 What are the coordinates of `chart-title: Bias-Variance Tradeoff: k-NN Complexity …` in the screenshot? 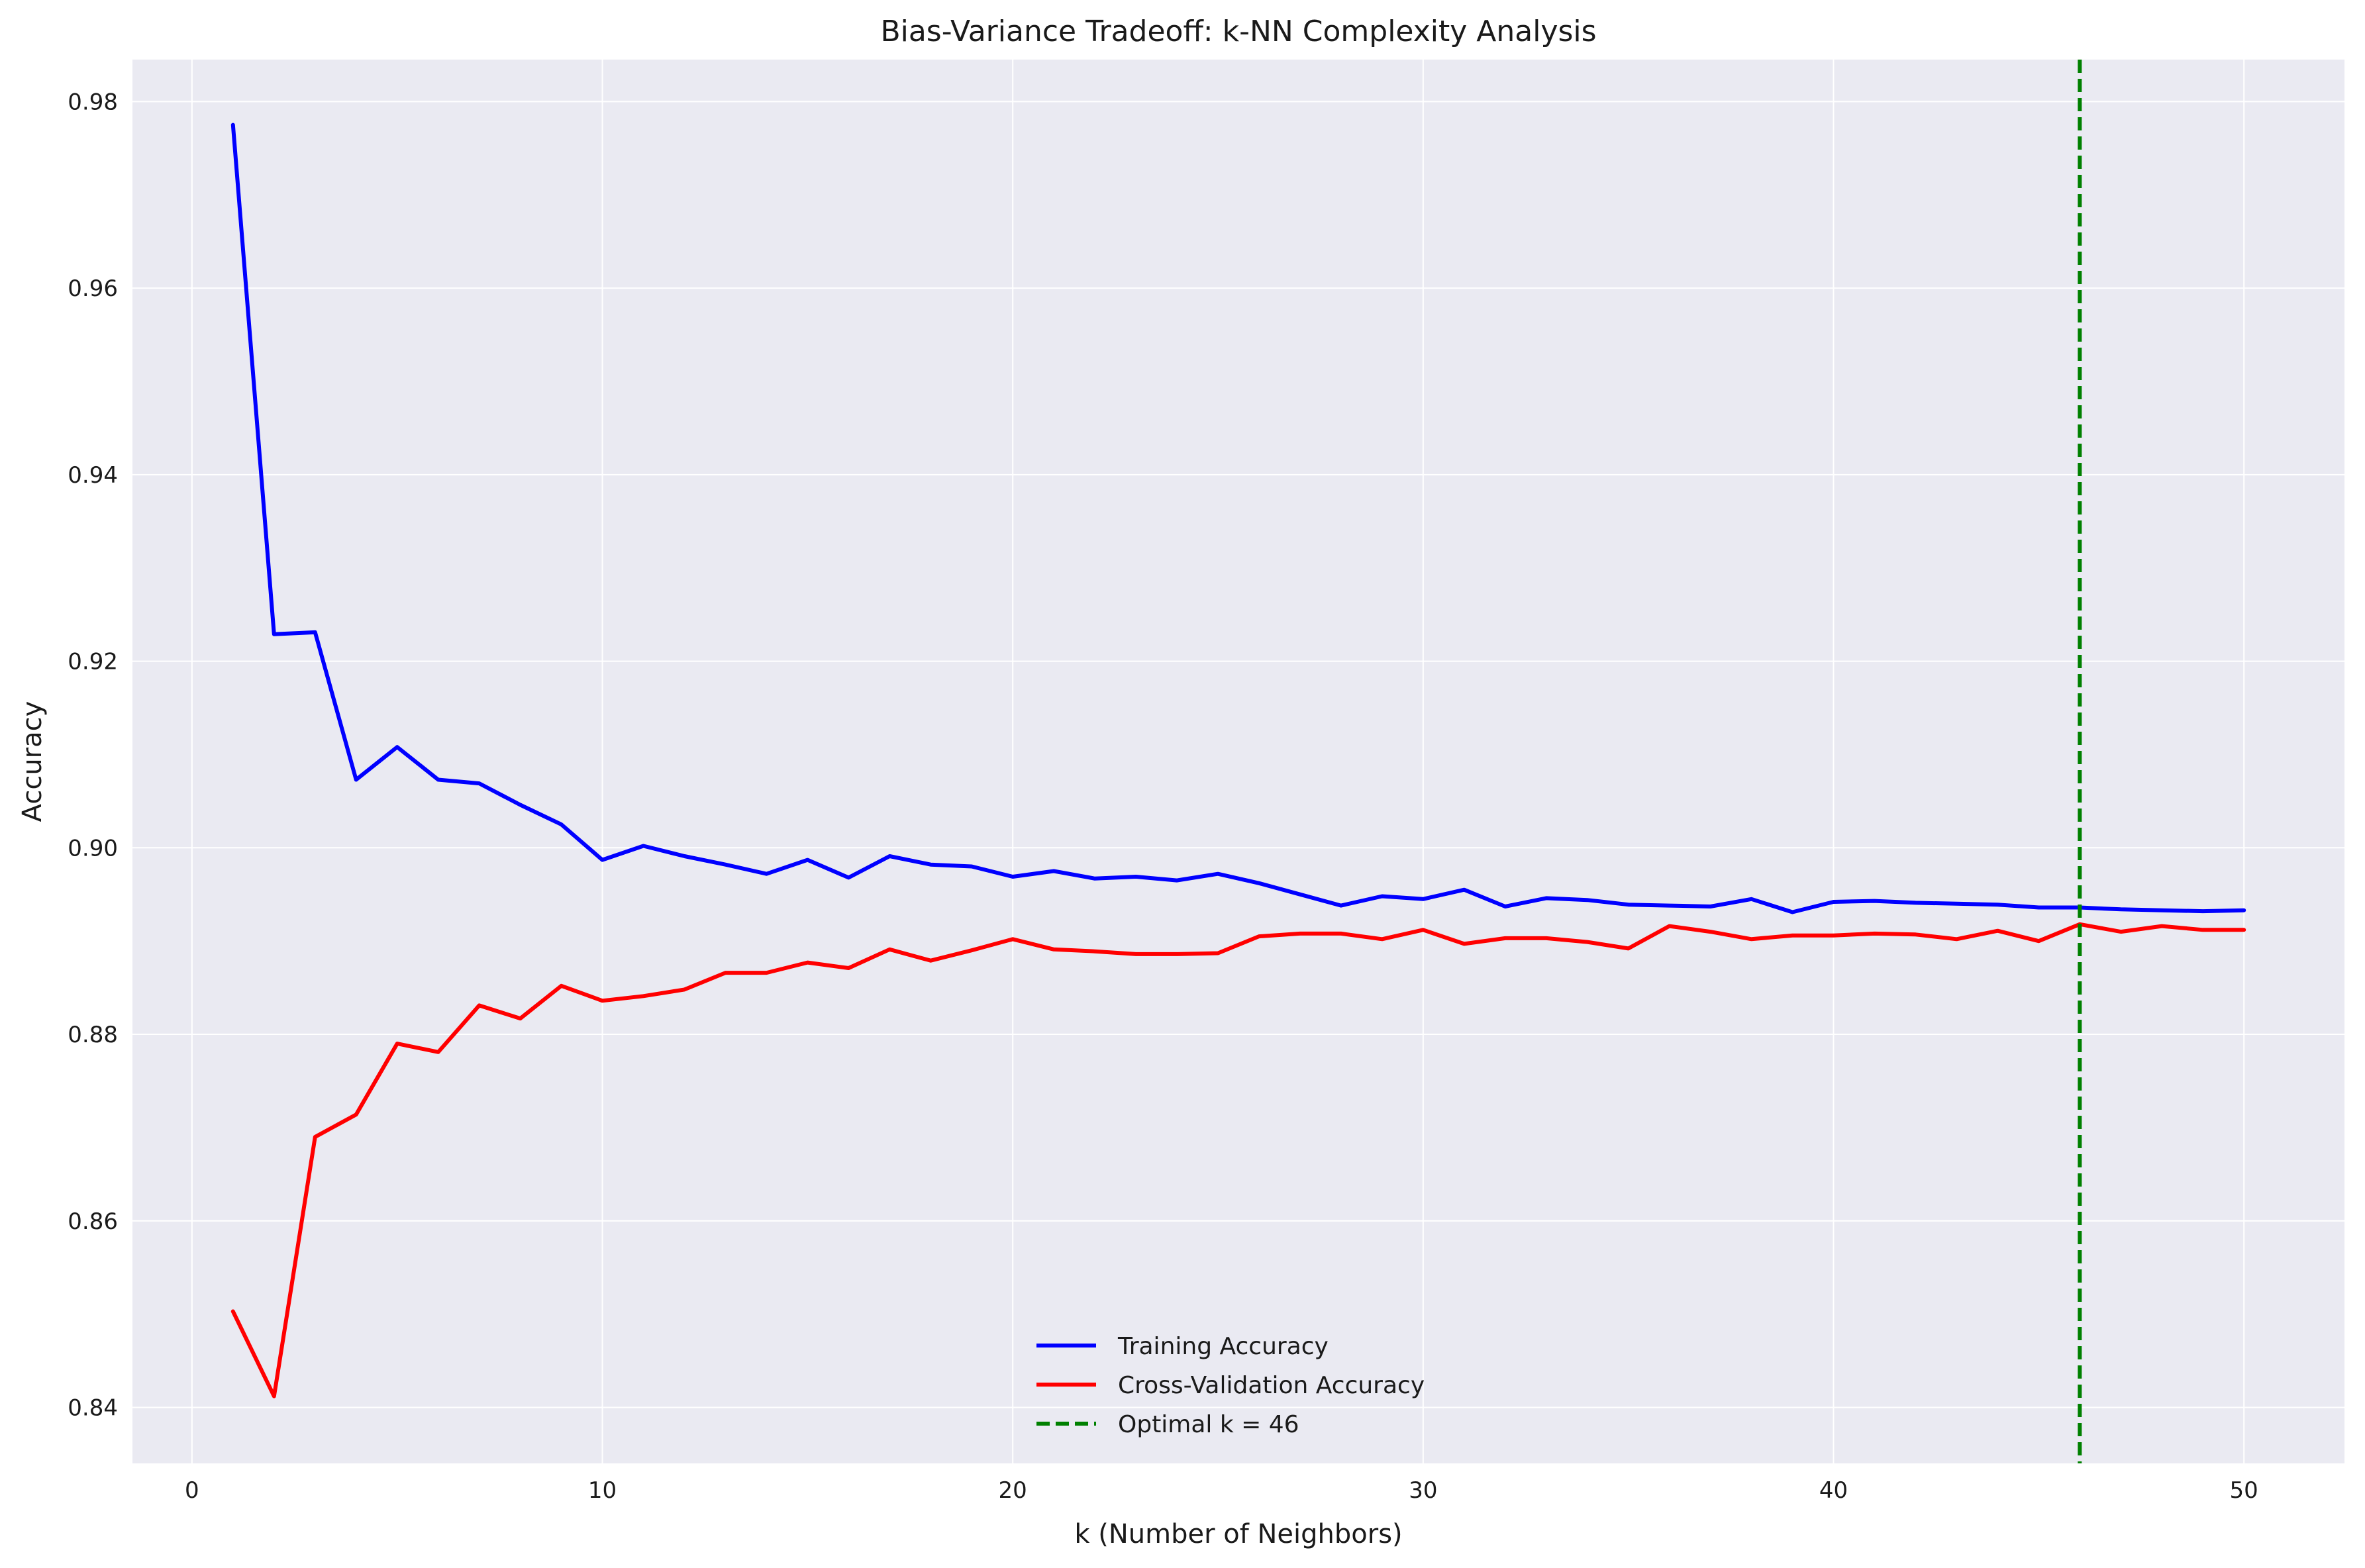 It's located at (1238, 31).